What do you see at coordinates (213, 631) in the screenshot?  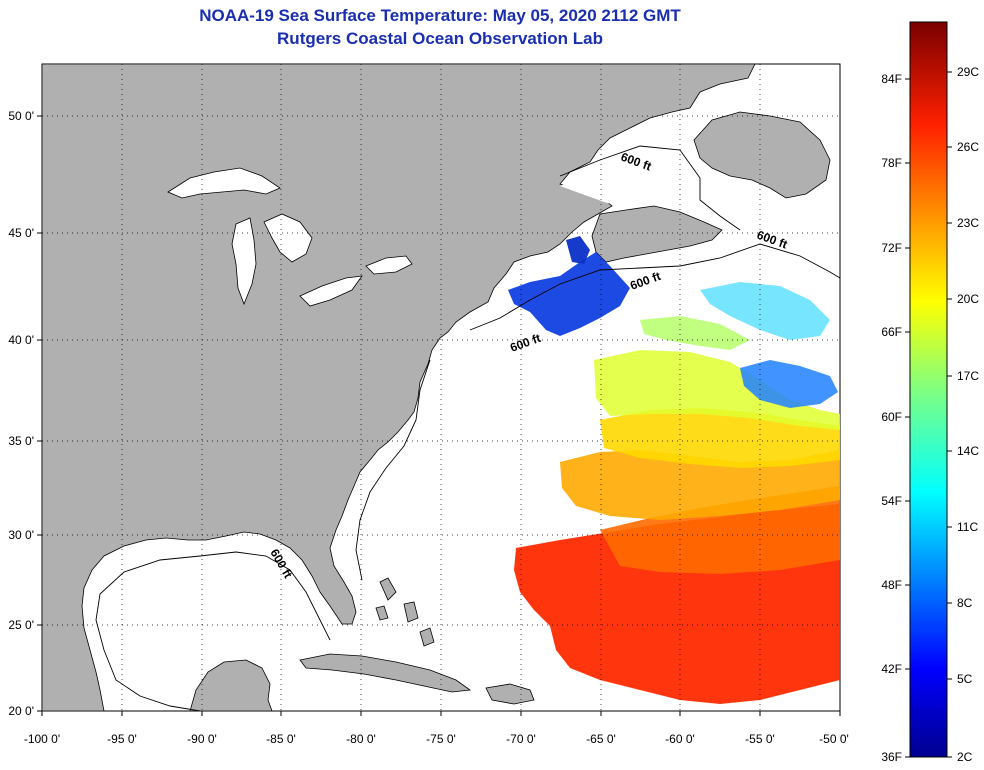 I see `isobath-600ft-gulf` at bounding box center [213, 631].